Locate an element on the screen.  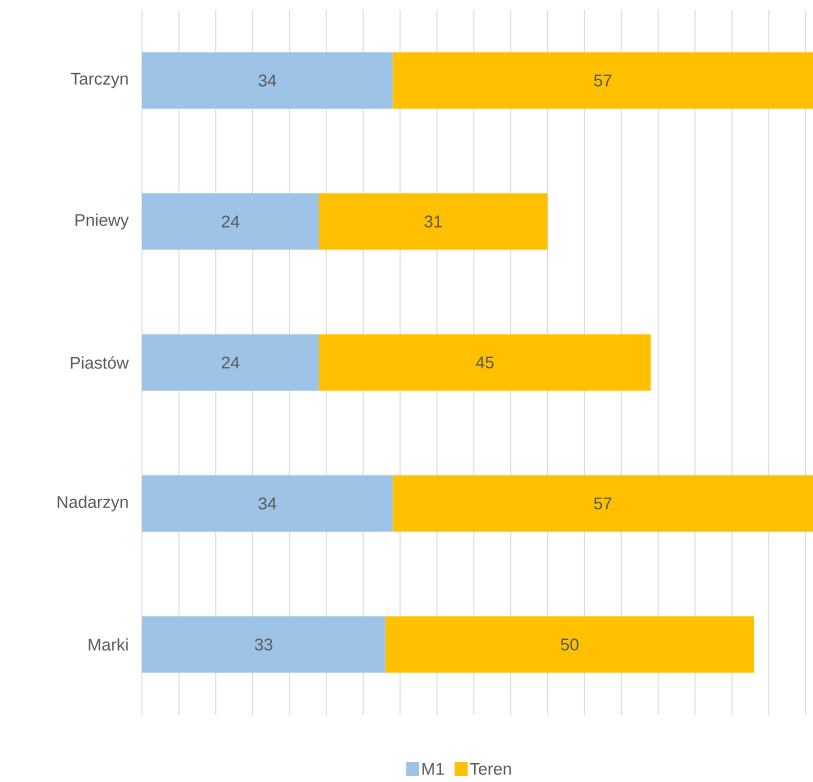
data-label: 33 is located at coordinates (263, 644).